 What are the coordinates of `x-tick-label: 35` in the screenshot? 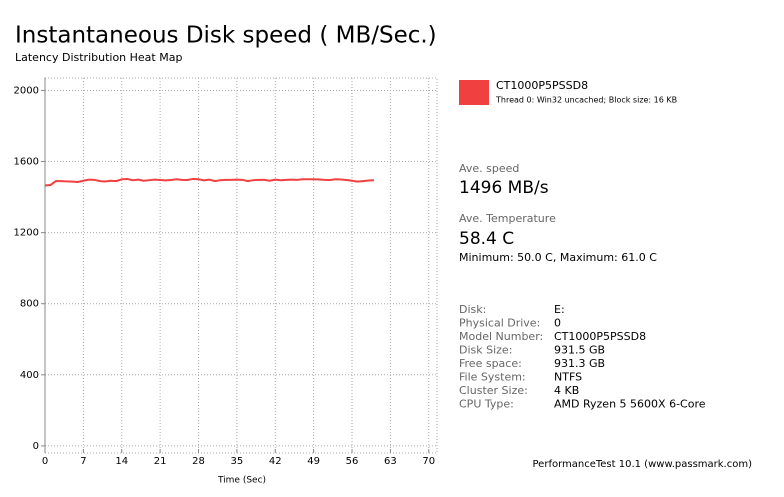 It's located at (237, 461).